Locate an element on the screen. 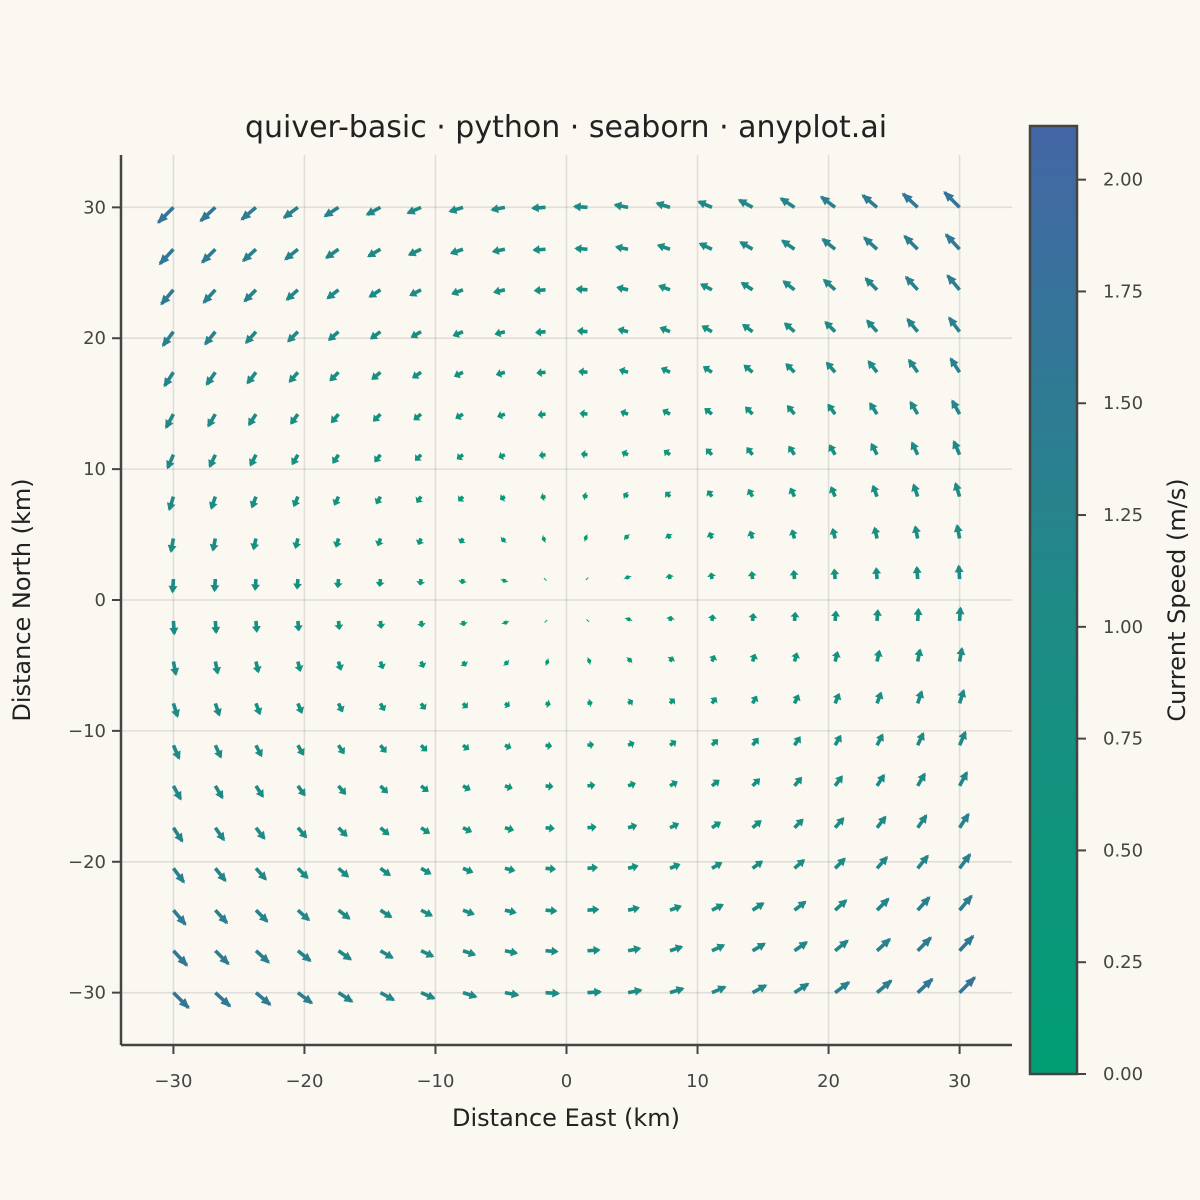 The height and width of the screenshot is (1200, 1200). colorbar-tick-label: 0.50 is located at coordinates (1123, 850).